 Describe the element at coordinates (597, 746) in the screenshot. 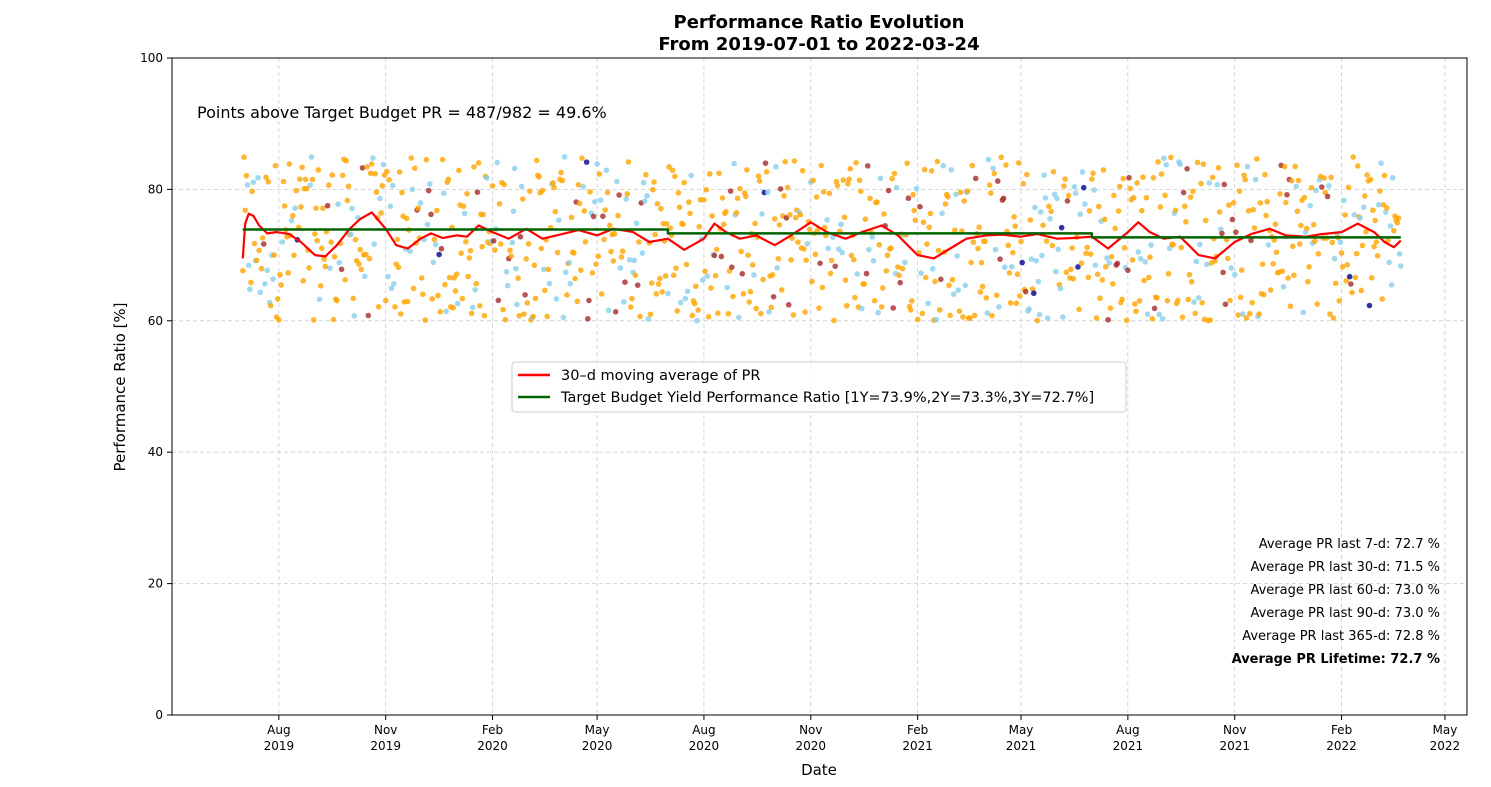

I see `x-tick-label-year: 2020` at that location.